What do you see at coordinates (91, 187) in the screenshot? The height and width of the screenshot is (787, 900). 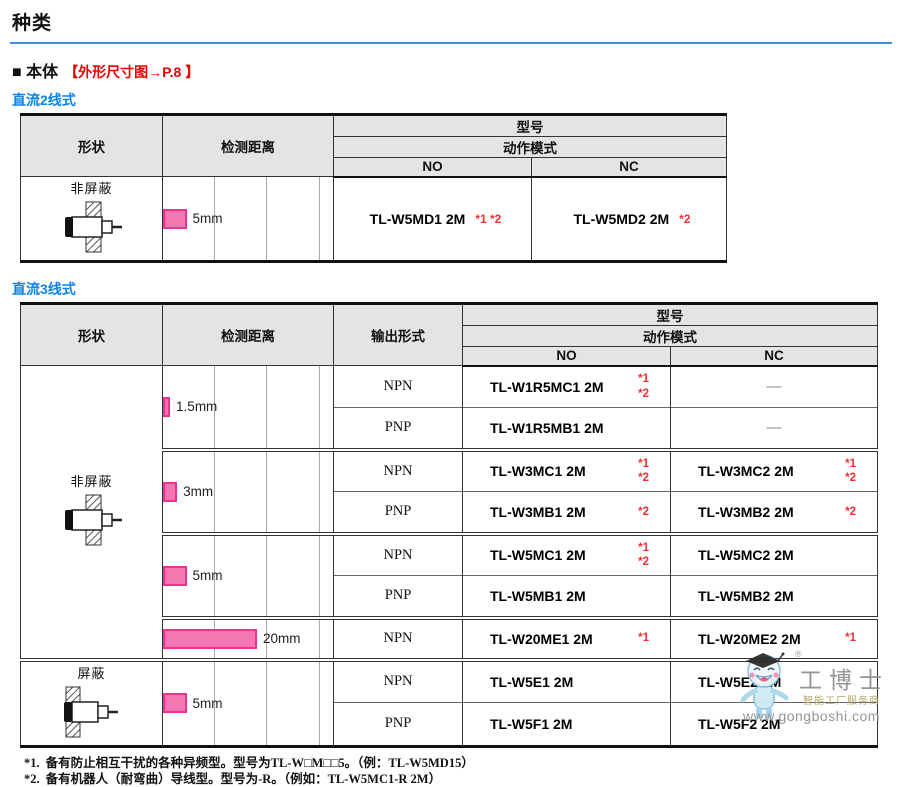 I see `shape-label: 非屏蔽` at bounding box center [91, 187].